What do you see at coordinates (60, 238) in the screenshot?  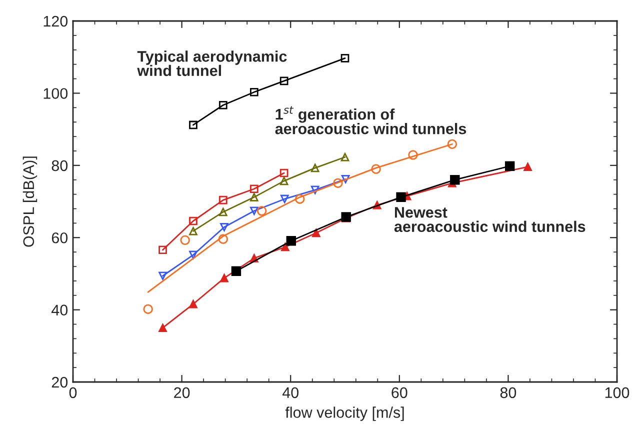 I see `y-tick-label: 60` at bounding box center [60, 238].